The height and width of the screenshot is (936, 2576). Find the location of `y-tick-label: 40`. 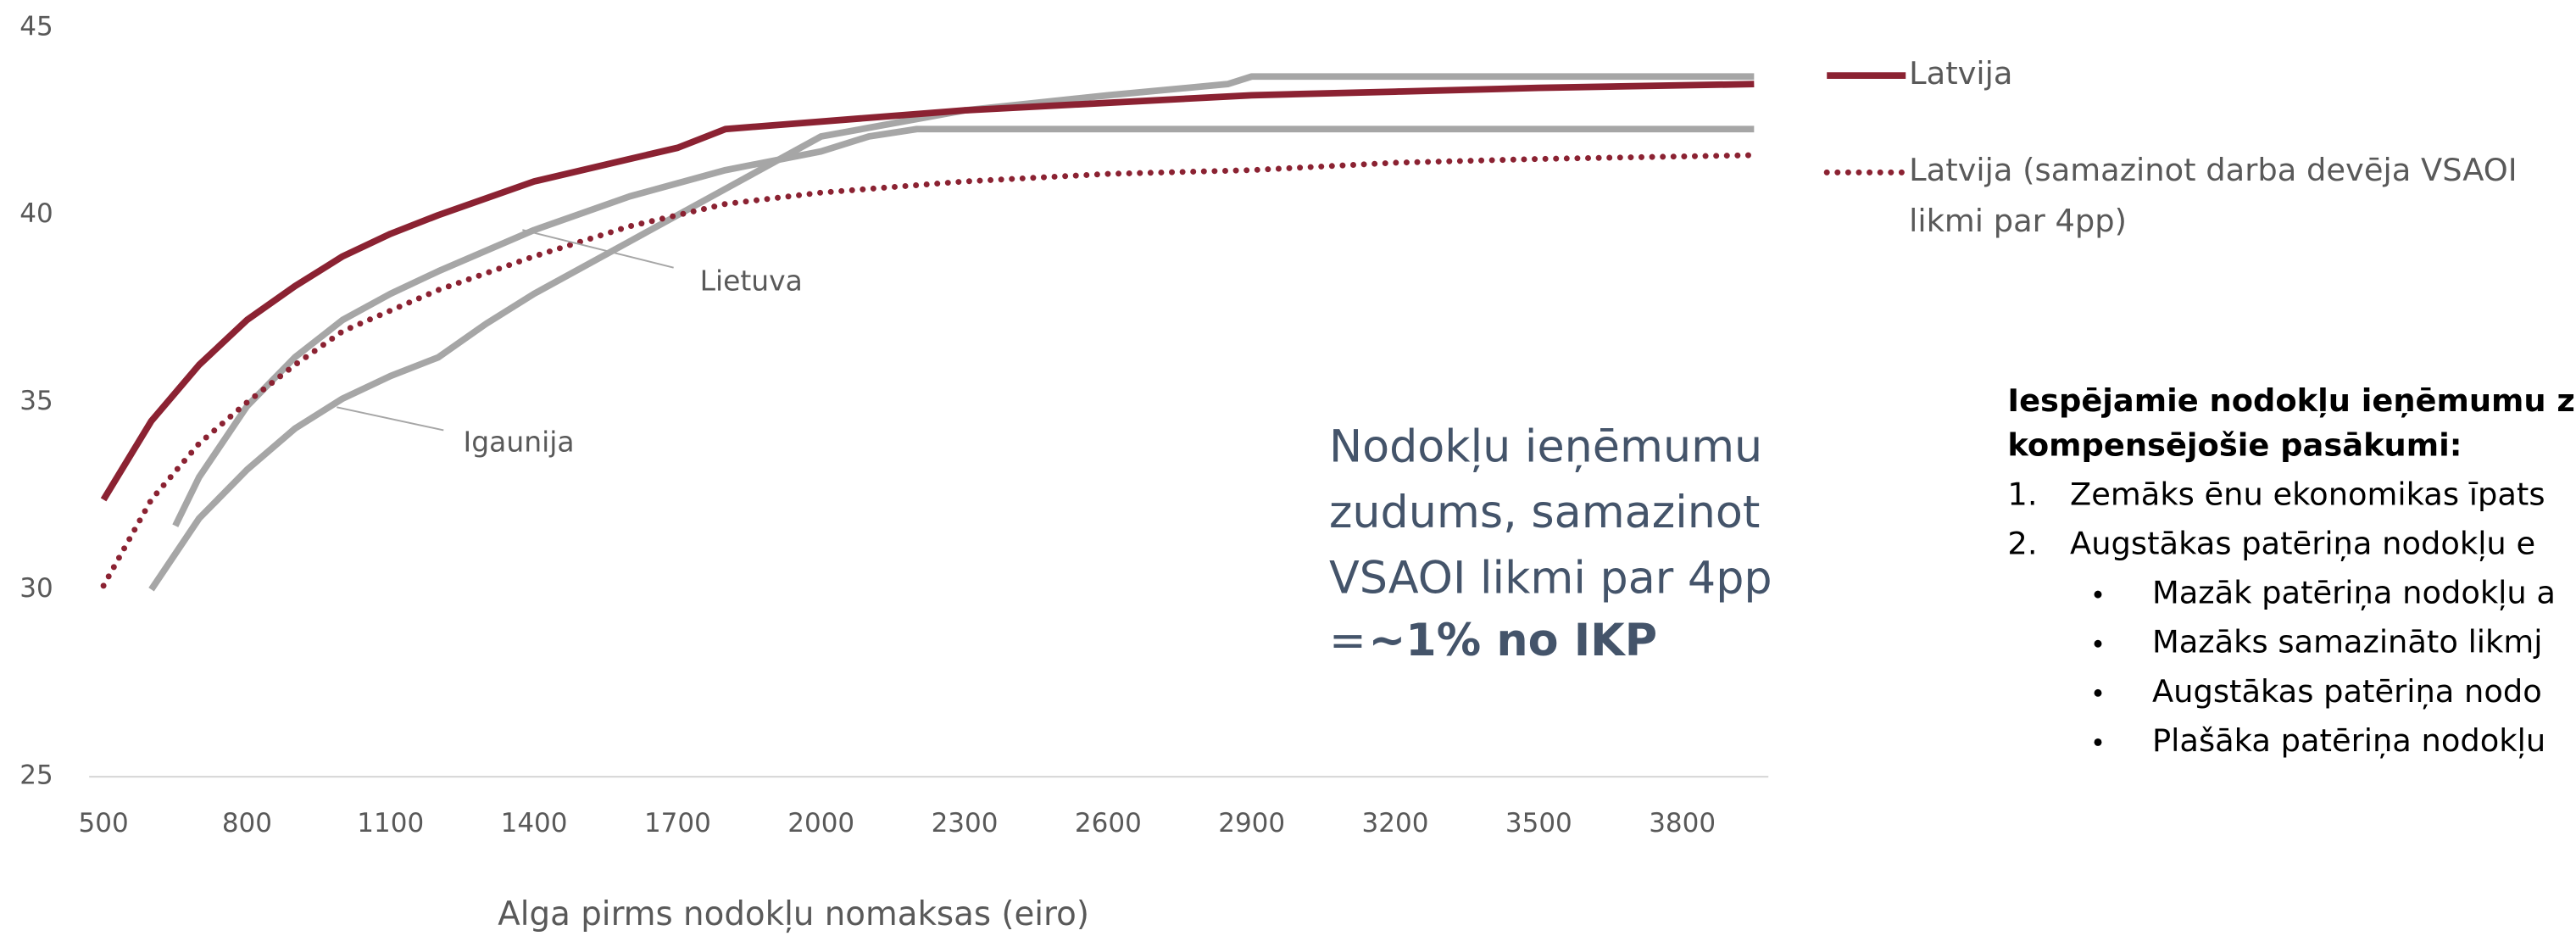

y-tick-label: 40 is located at coordinates (36, 213).